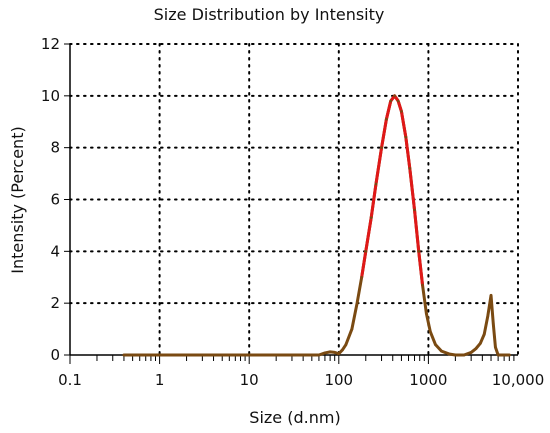 The height and width of the screenshot is (433, 550). Describe the element at coordinates (160, 380) in the screenshot. I see `x-tick-label: 1` at that location.